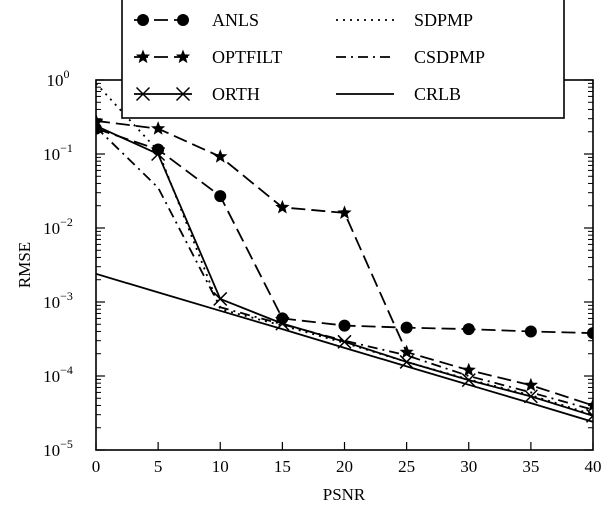 This screenshot has width=613, height=510. I want to click on y-tick-label-2: 10⁻³, so click(58, 300).